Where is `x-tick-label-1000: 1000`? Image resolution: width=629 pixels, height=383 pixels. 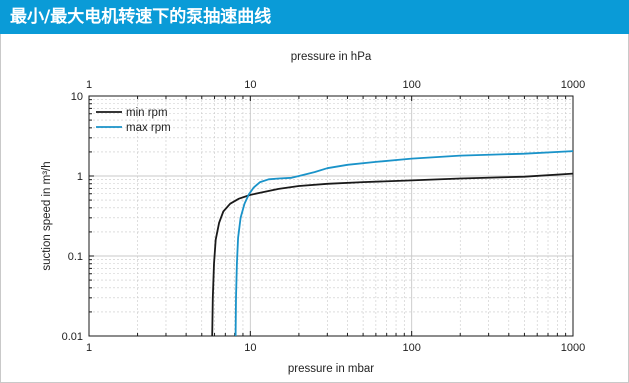
x-tick-label-1000: 1000 is located at coordinates (573, 348).